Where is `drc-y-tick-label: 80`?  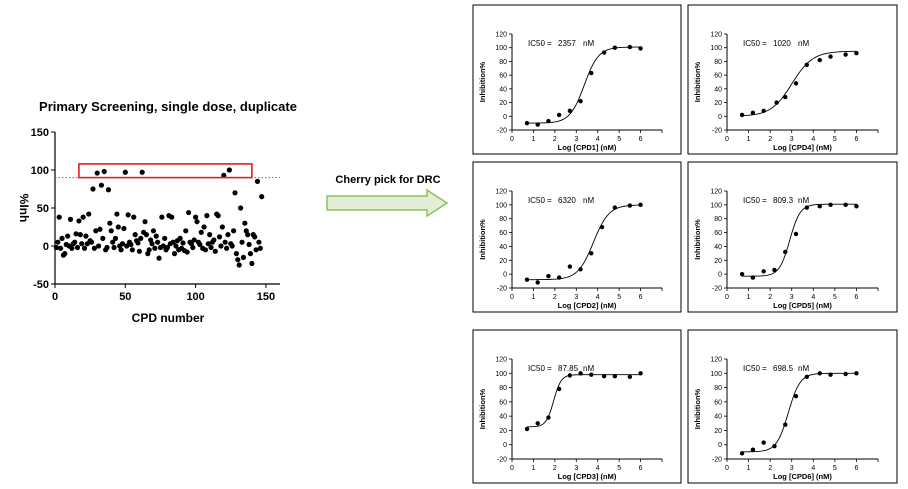
drc-y-tick-label: 80 is located at coordinates (718, 219).